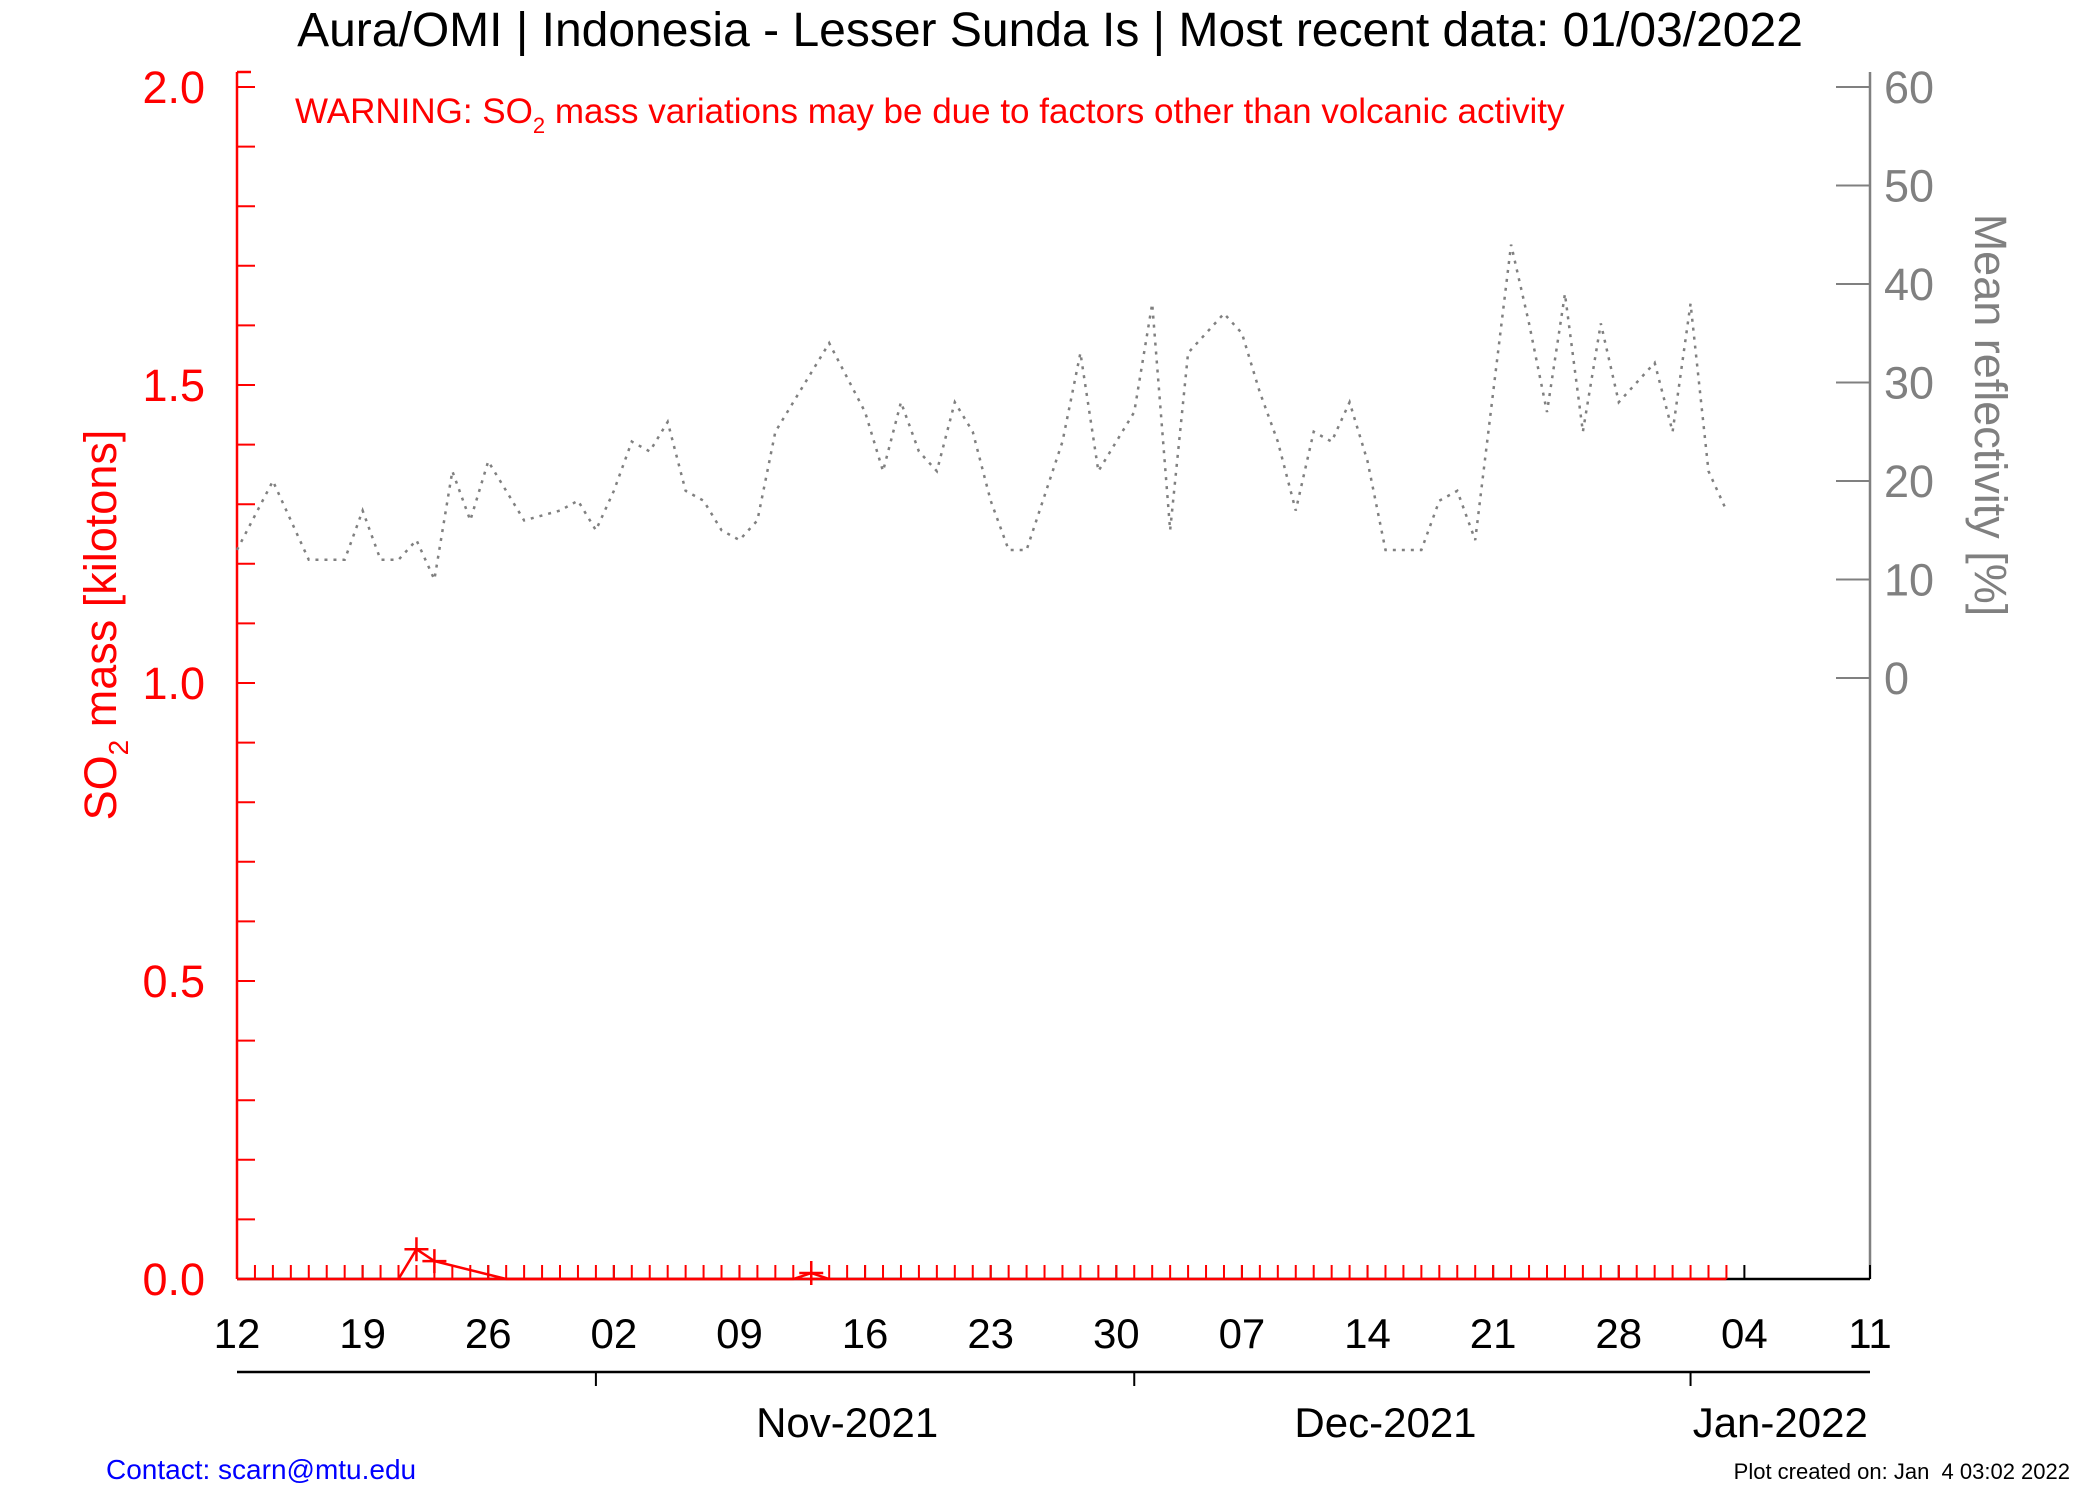  Describe the element at coordinates (488, 1333) in the screenshot. I see `x-axis-tick-label: 26` at that location.